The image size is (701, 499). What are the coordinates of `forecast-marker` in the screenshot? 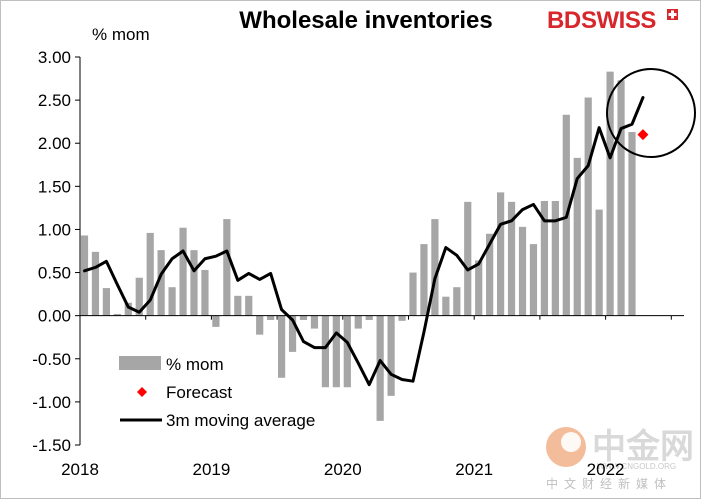 It's located at (643, 135).